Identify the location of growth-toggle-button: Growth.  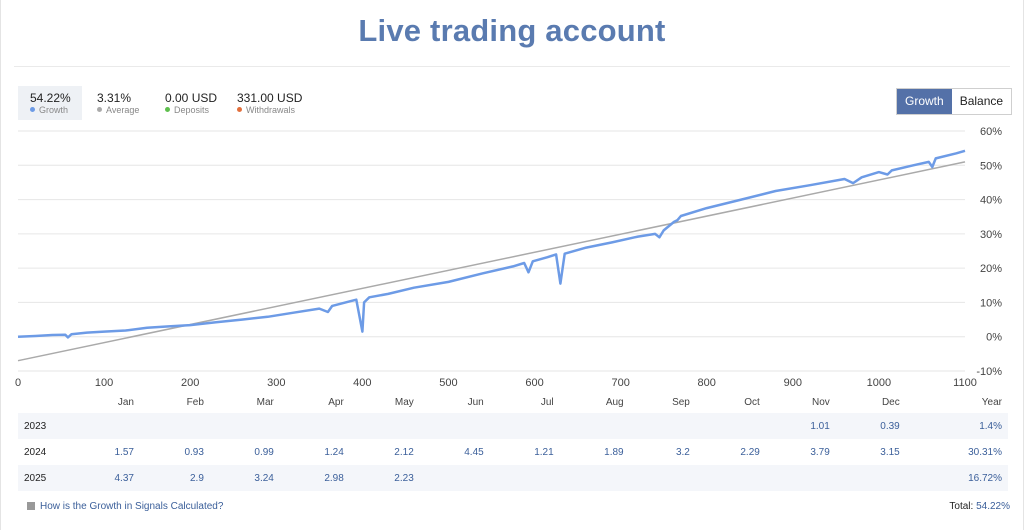
(924, 101).